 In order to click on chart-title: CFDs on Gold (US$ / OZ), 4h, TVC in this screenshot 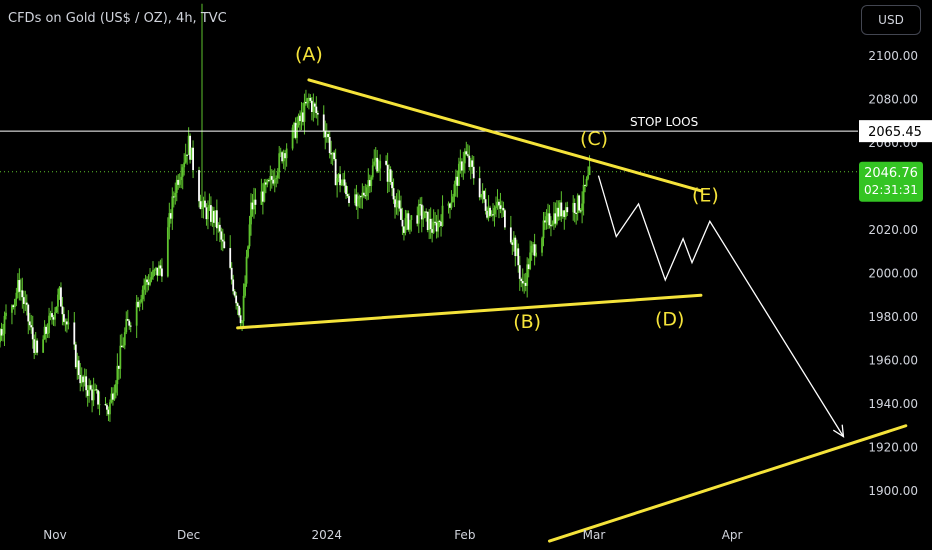, I will do `click(117, 18)`.